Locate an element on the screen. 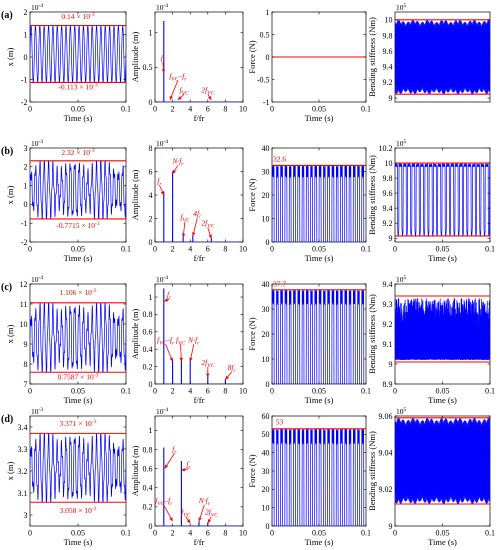 The width and height of the screenshot is (501, 550). frequency-label: N·fr is located at coordinates (193, 340).